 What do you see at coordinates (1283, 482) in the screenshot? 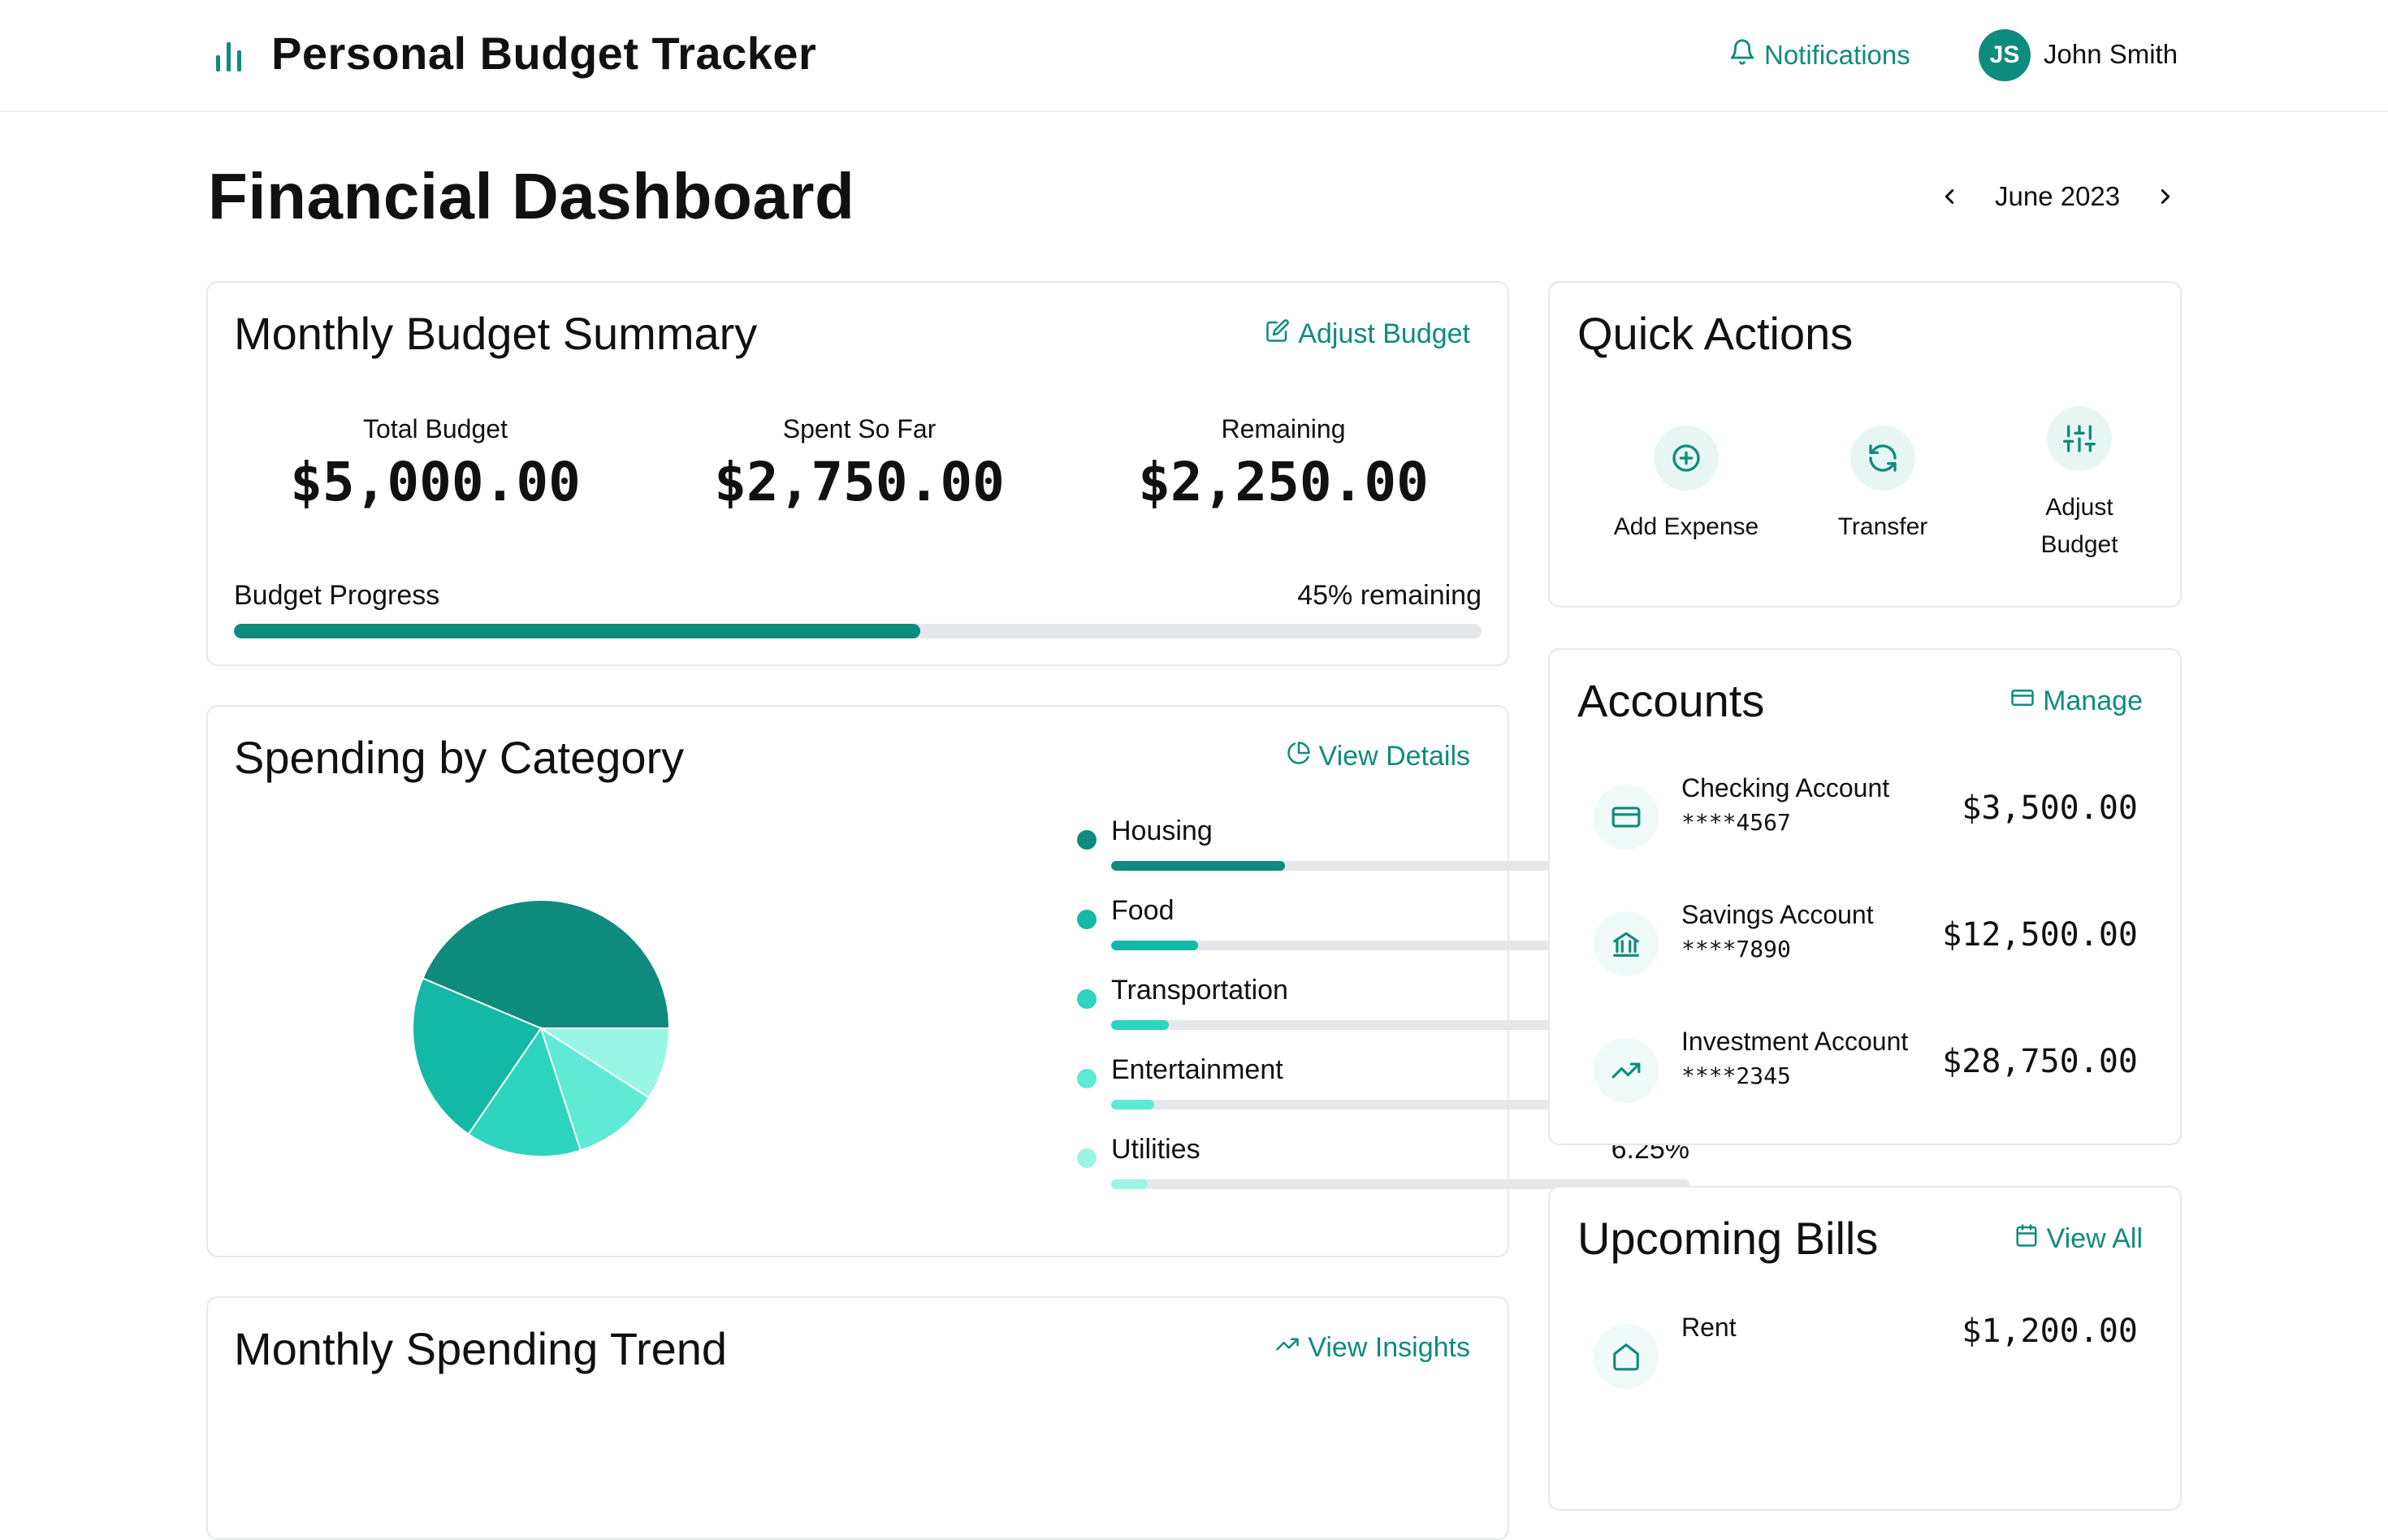
I see `stat-value: $2,250.00` at bounding box center [1283, 482].